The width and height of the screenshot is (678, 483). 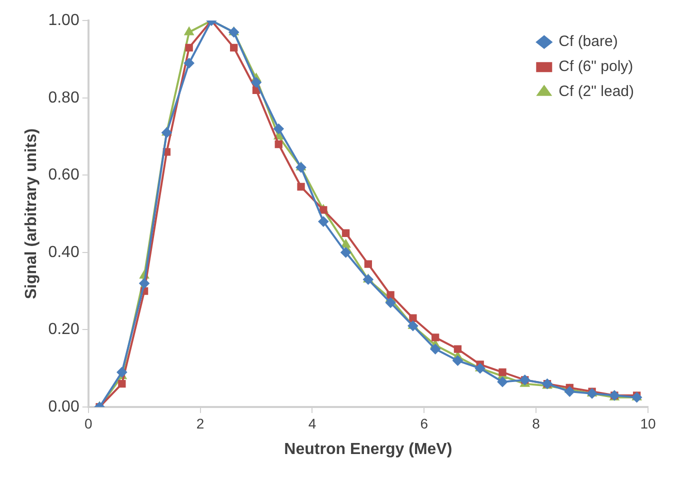 What do you see at coordinates (64, 175) in the screenshot?
I see `y-tick-label: 0.60` at bounding box center [64, 175].